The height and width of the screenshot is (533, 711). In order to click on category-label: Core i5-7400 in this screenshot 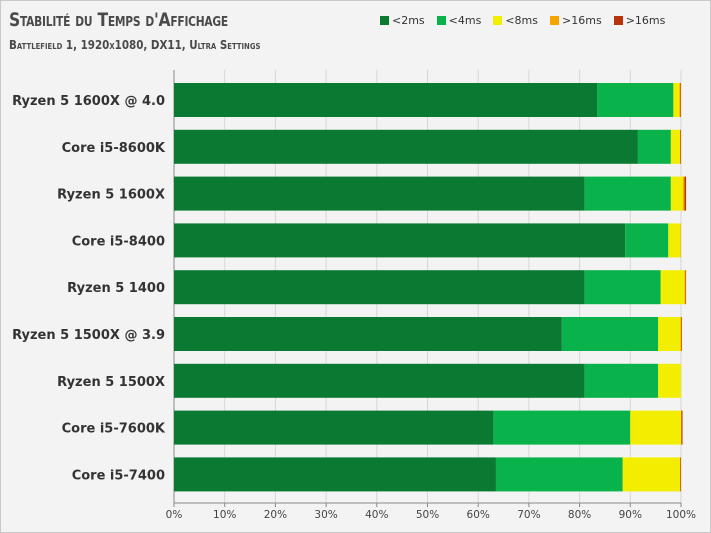, I will do `click(118, 475)`.